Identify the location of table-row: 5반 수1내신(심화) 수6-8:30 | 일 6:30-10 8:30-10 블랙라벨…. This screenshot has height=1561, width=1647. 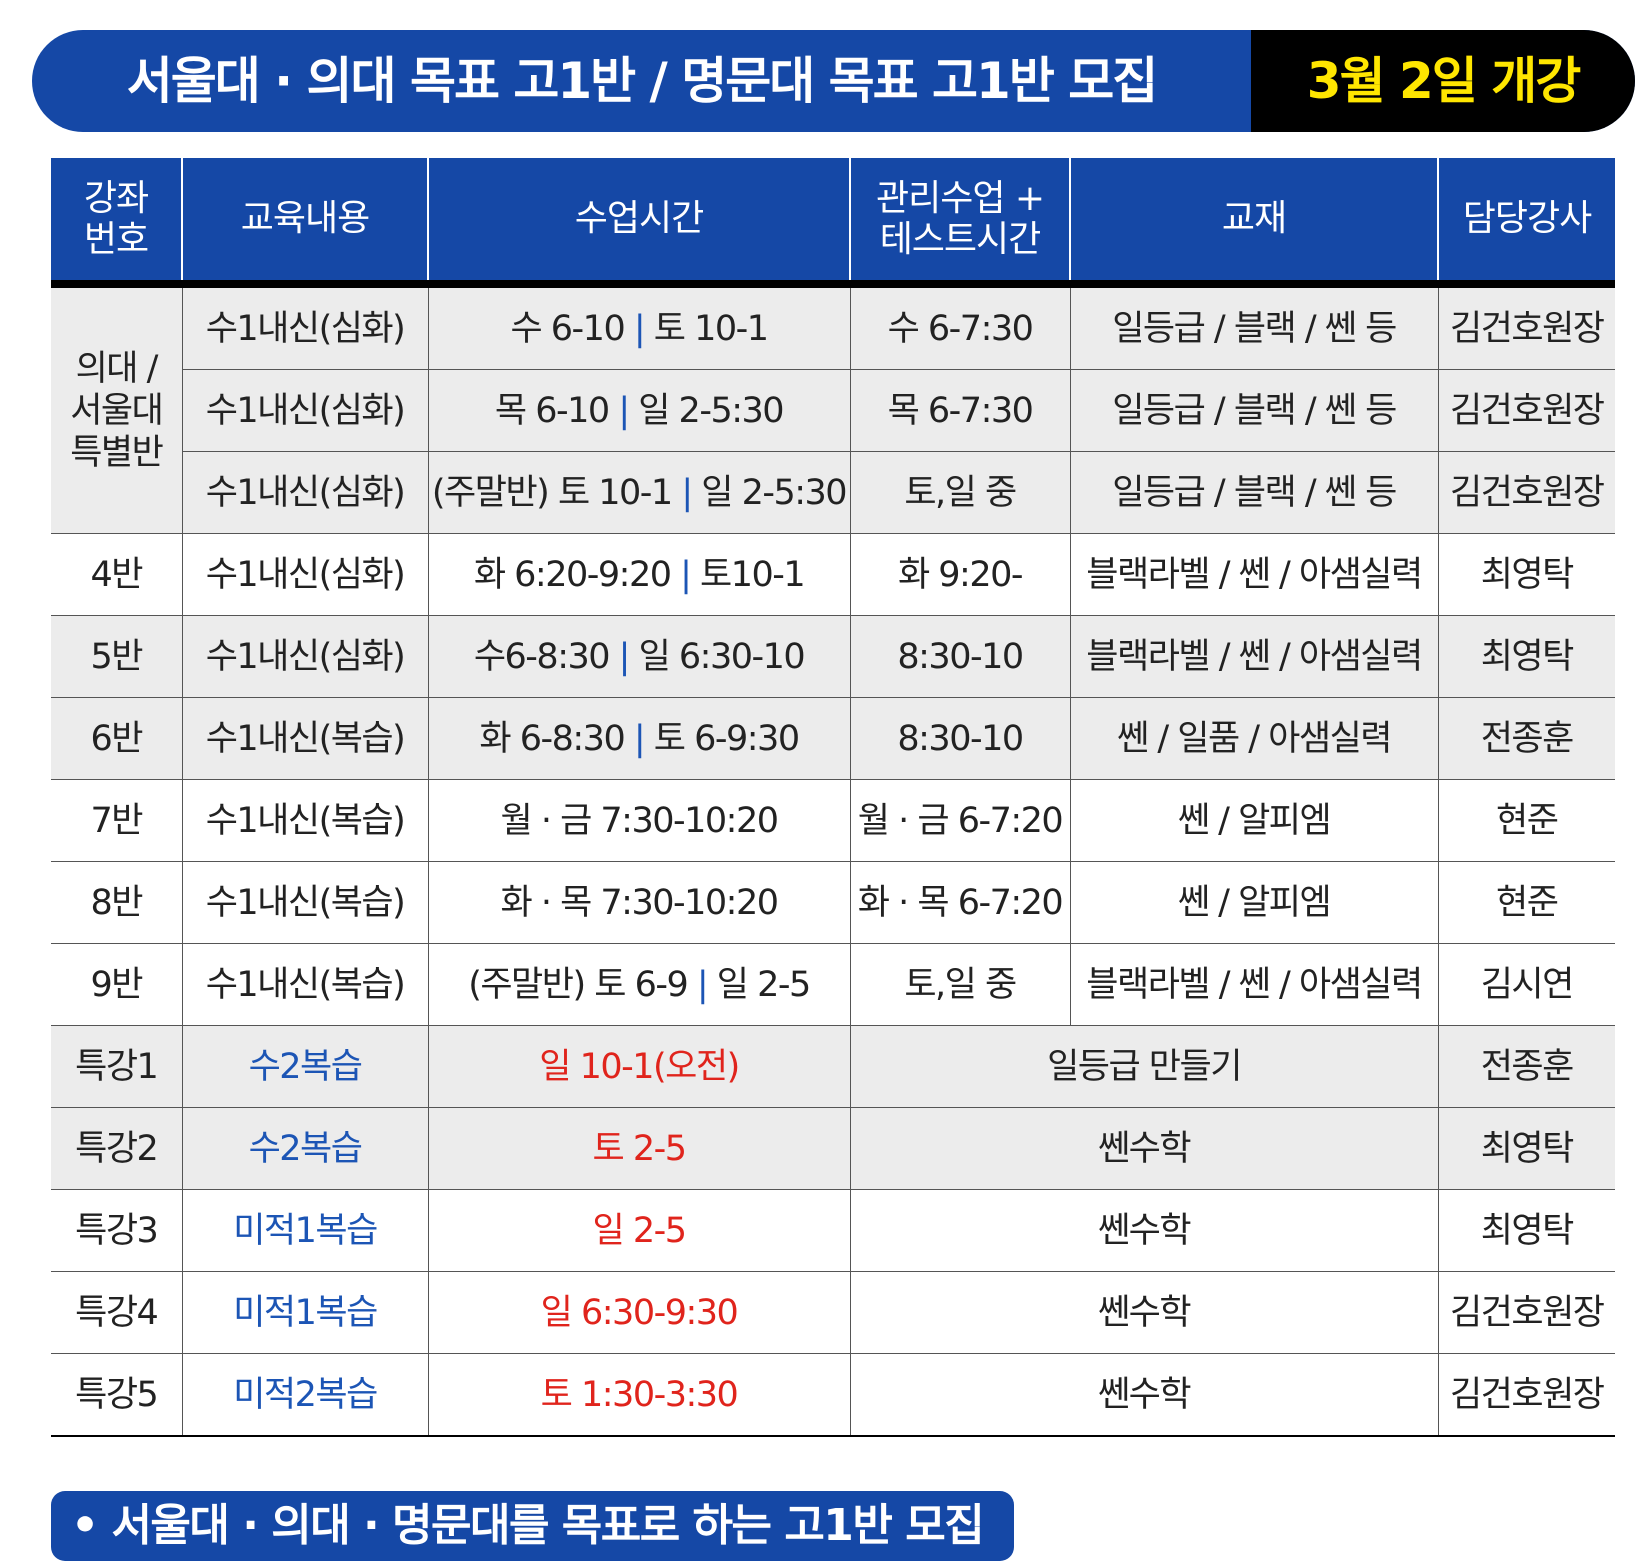
(833, 656).